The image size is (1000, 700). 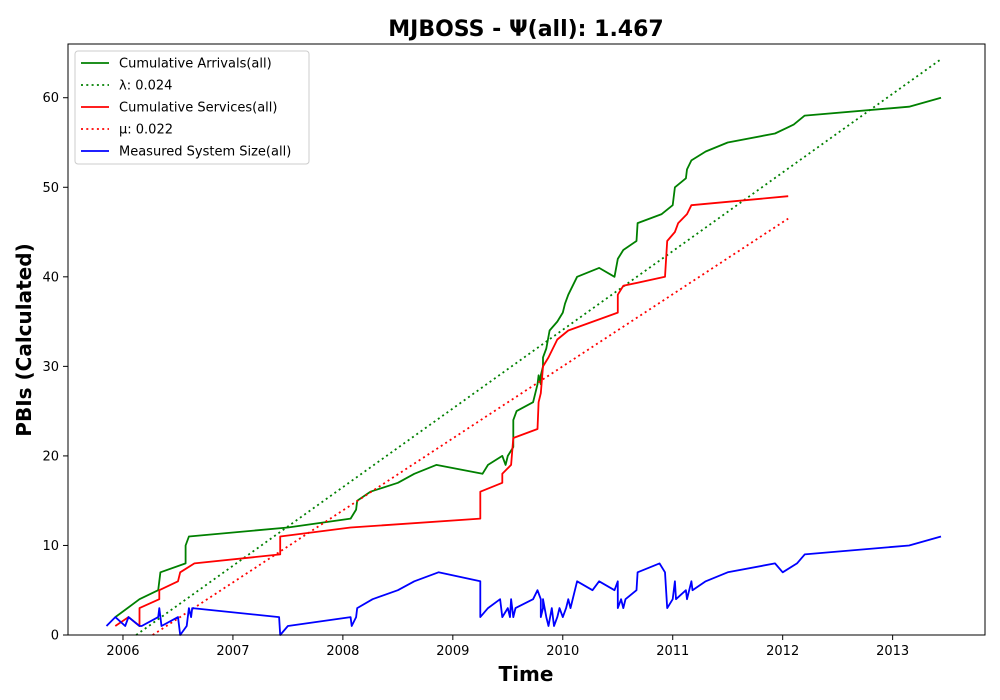 What do you see at coordinates (892, 651) in the screenshot?
I see `x-tick-label: 2013` at bounding box center [892, 651].